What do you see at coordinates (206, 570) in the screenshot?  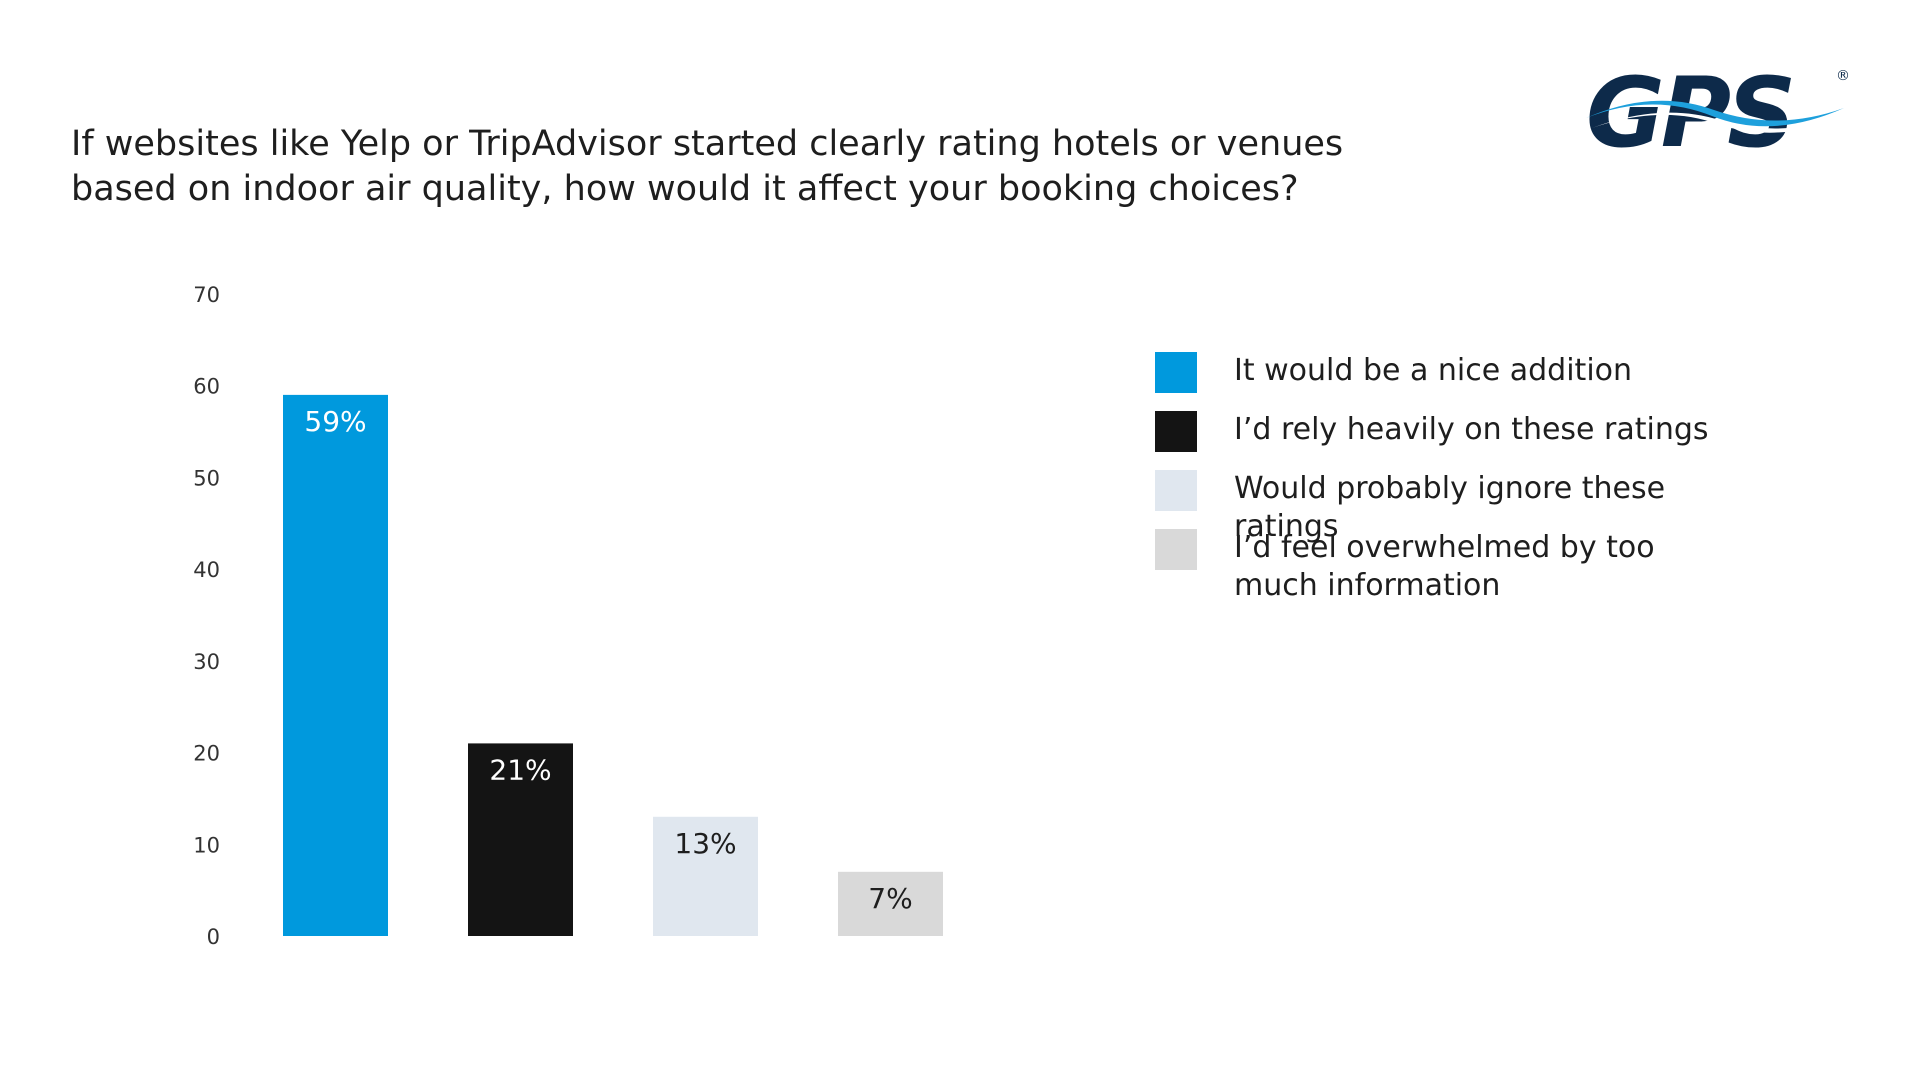 I see `y-tick-label: 40` at bounding box center [206, 570].